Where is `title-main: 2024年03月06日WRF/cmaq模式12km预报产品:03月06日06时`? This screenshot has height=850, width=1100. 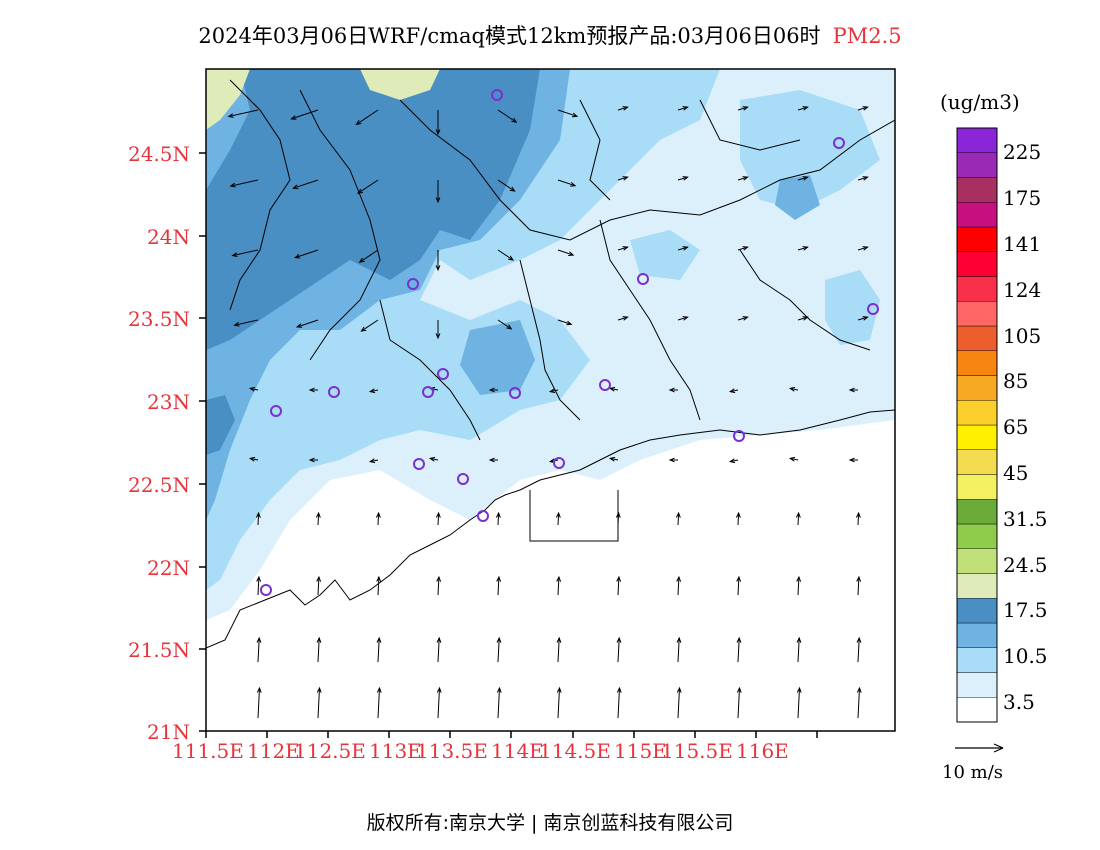 title-main: 2024年03月06日WRF/cmaq模式12km预报产品:03月06日06时 is located at coordinates (509, 36).